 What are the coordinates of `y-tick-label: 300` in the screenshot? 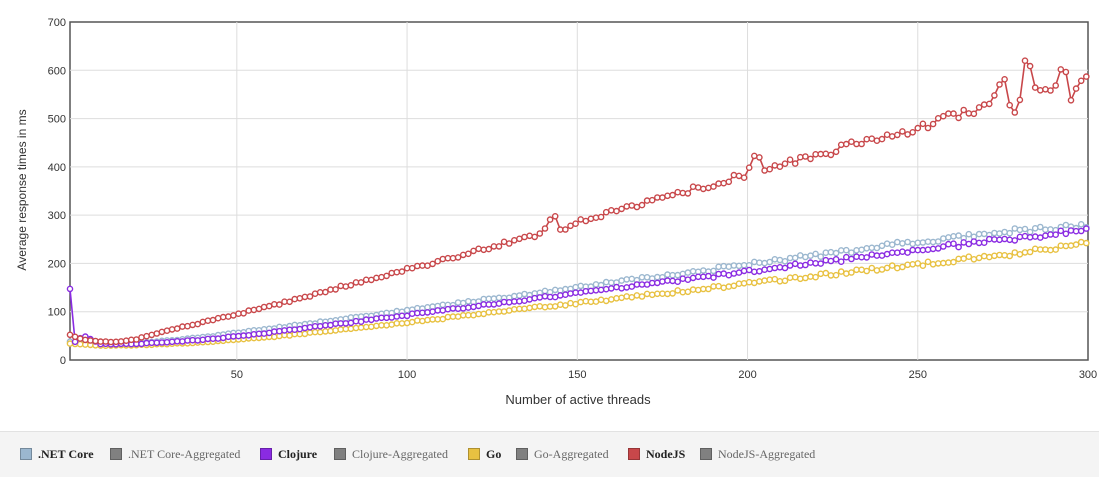 It's located at (57, 216).